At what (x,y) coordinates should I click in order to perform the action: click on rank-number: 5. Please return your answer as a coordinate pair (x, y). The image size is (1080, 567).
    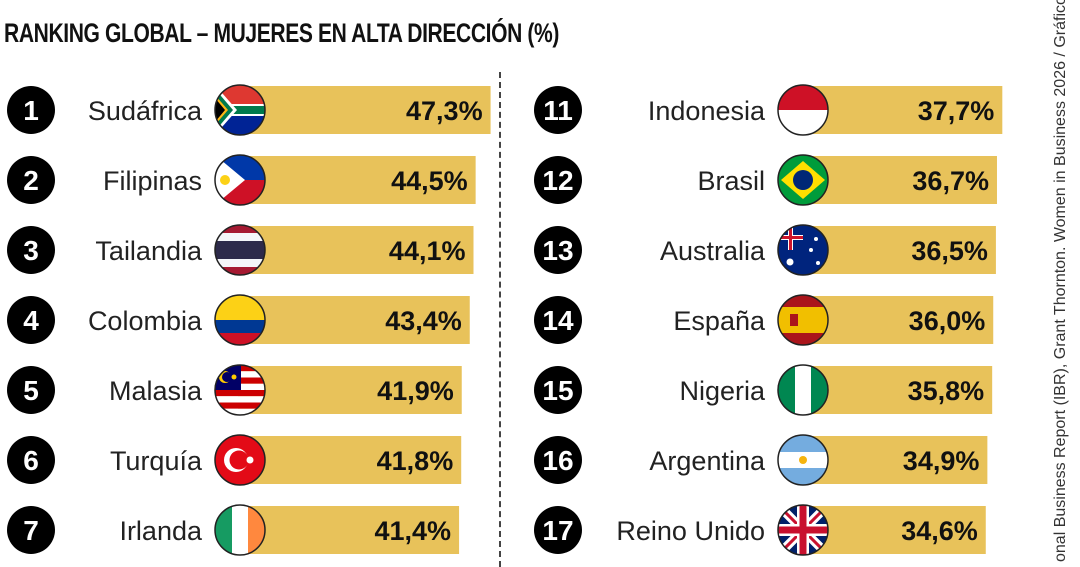
    Looking at the image, I should click on (31, 390).